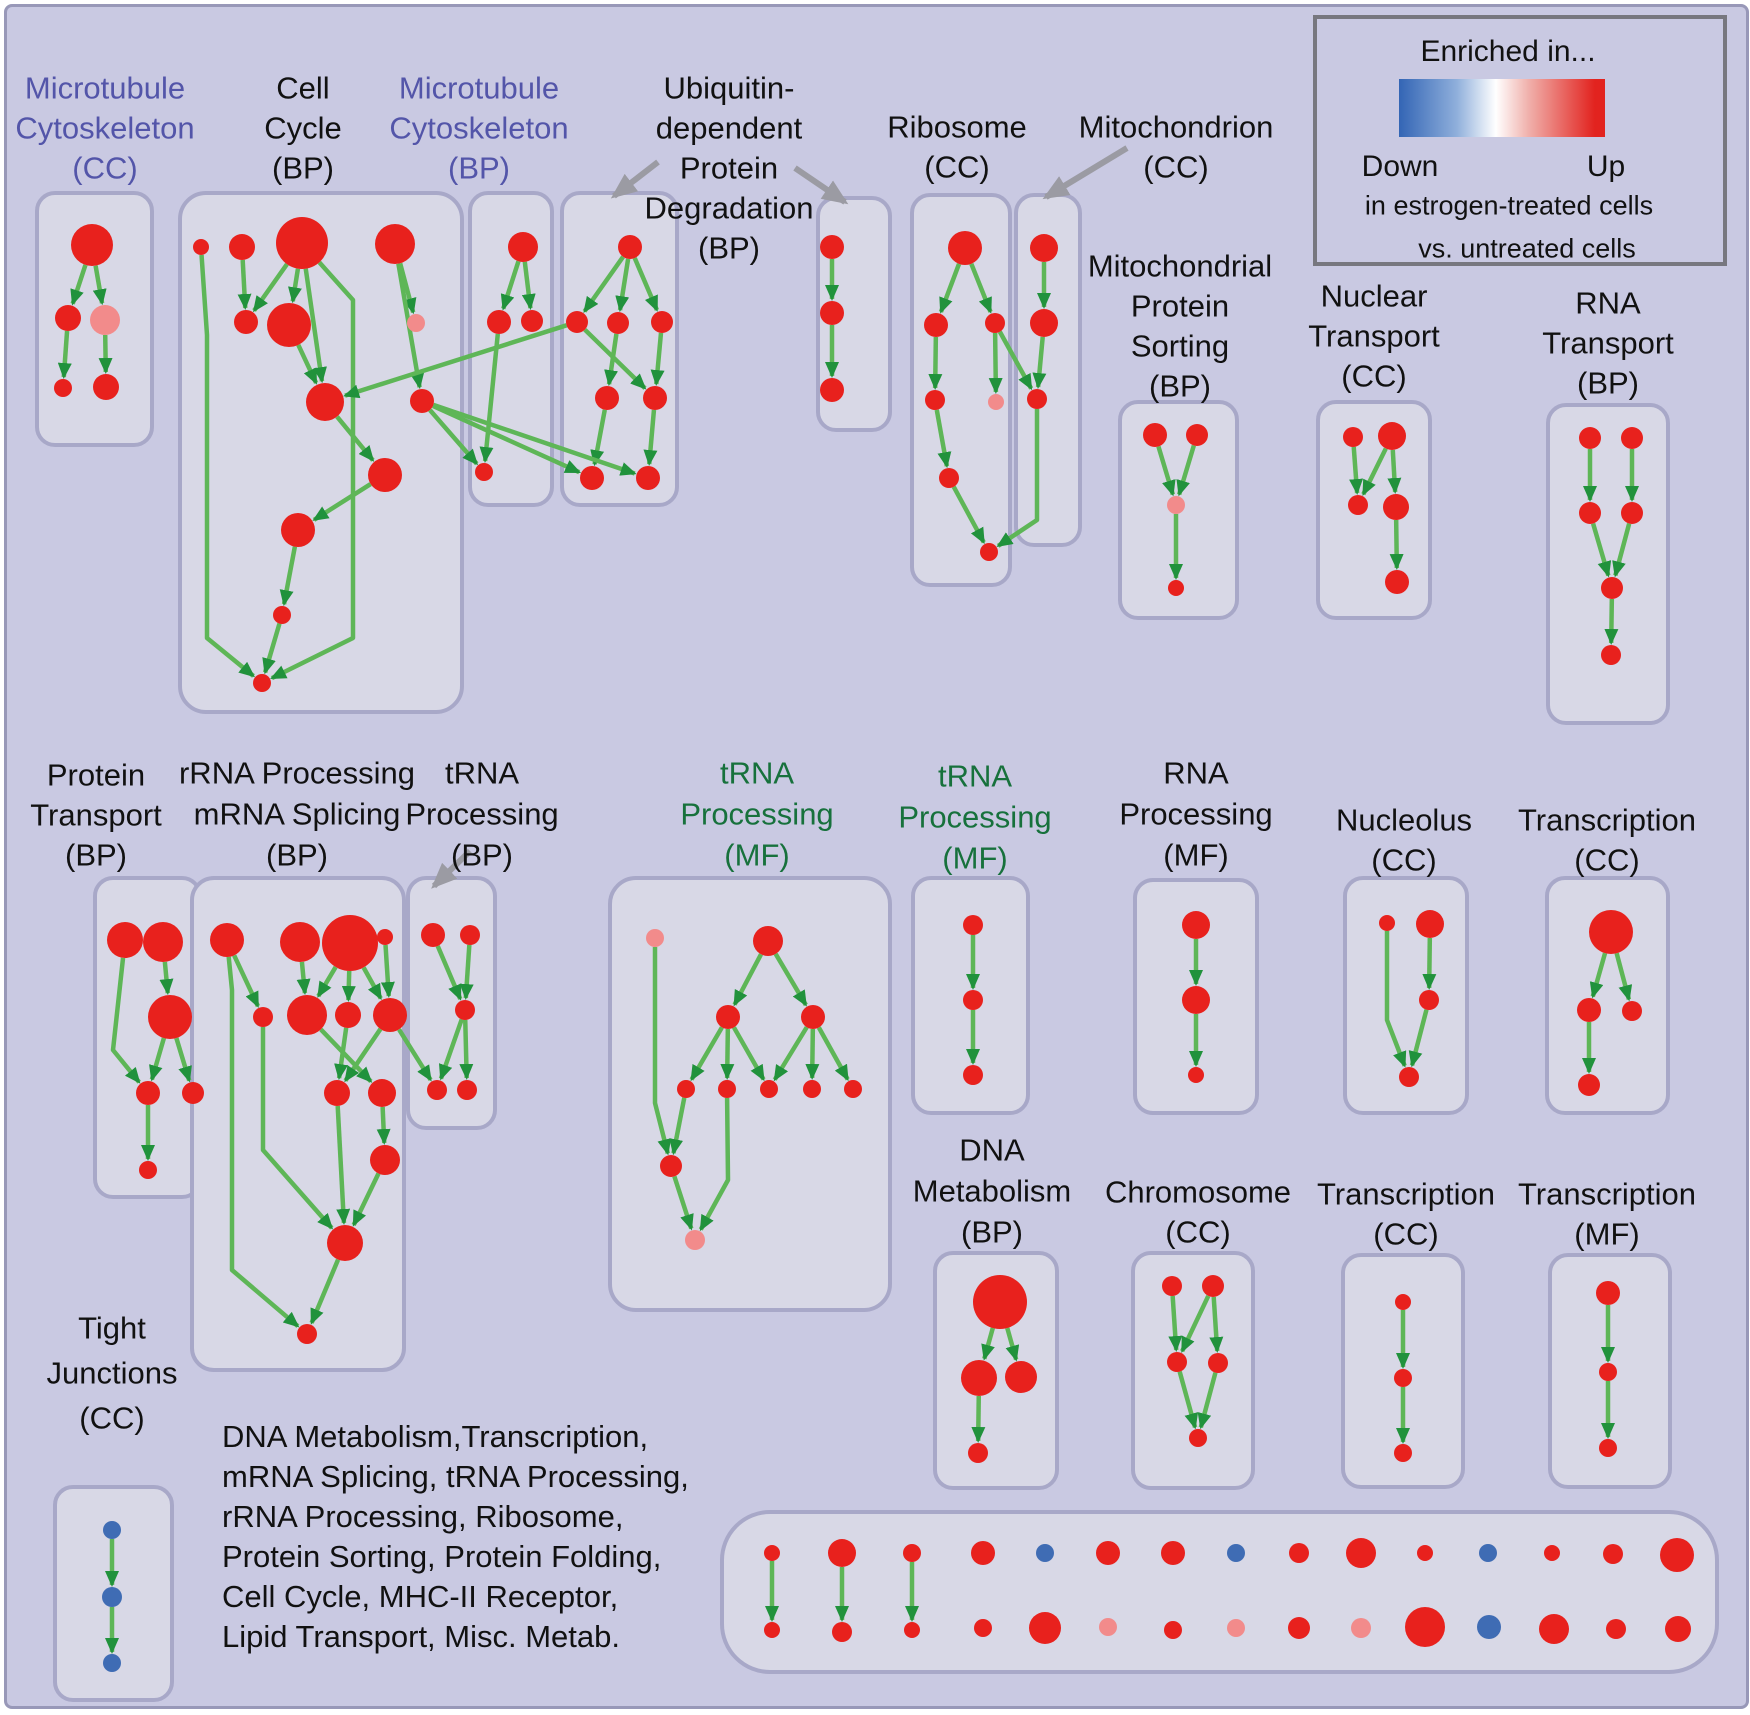  I want to click on cluster-label-trna-processing-bp-line3: (BP), so click(482, 855).